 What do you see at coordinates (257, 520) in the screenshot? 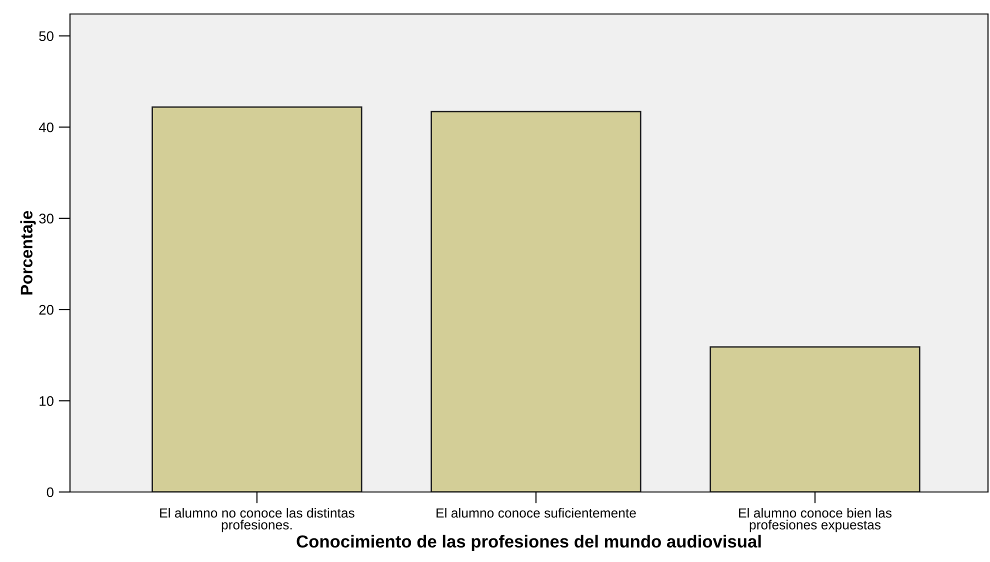
I see `x-tick-label: El alumno no conoce las distintas profesiones.` at bounding box center [257, 520].